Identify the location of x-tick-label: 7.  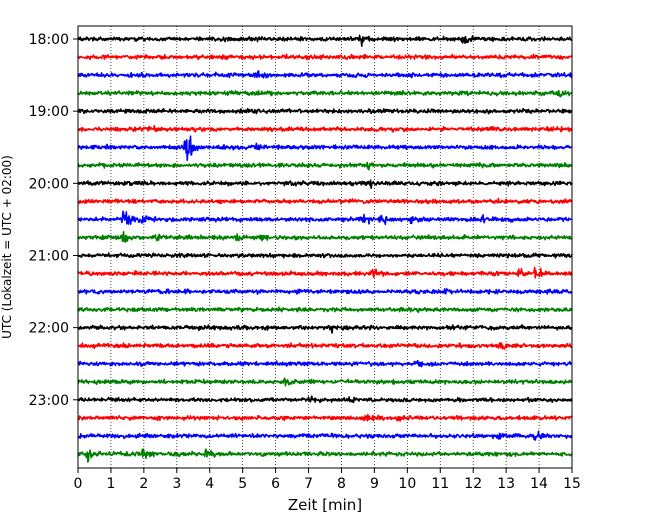
(308, 484).